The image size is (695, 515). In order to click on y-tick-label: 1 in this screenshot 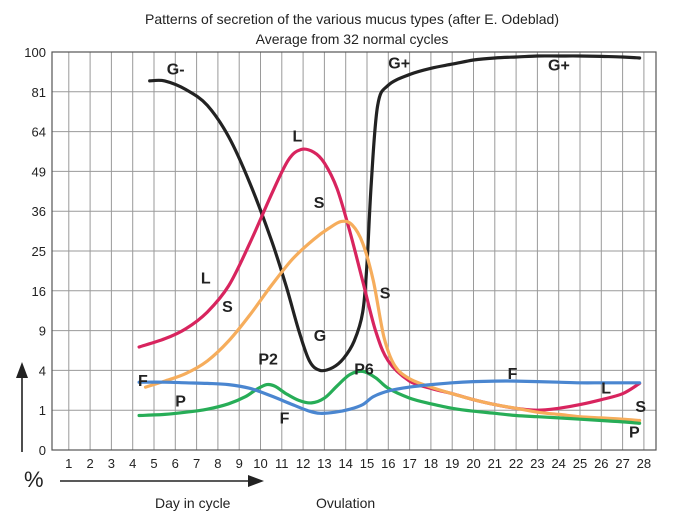, I will do `click(42, 410)`.